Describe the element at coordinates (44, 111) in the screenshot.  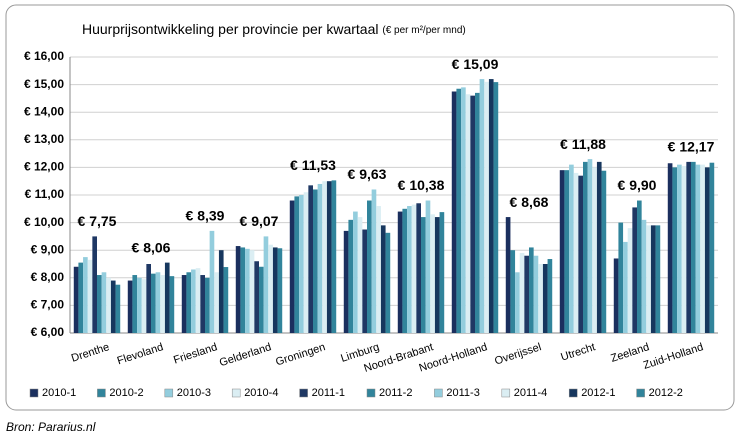
I see `y-tick-label: € 14,00` at that location.